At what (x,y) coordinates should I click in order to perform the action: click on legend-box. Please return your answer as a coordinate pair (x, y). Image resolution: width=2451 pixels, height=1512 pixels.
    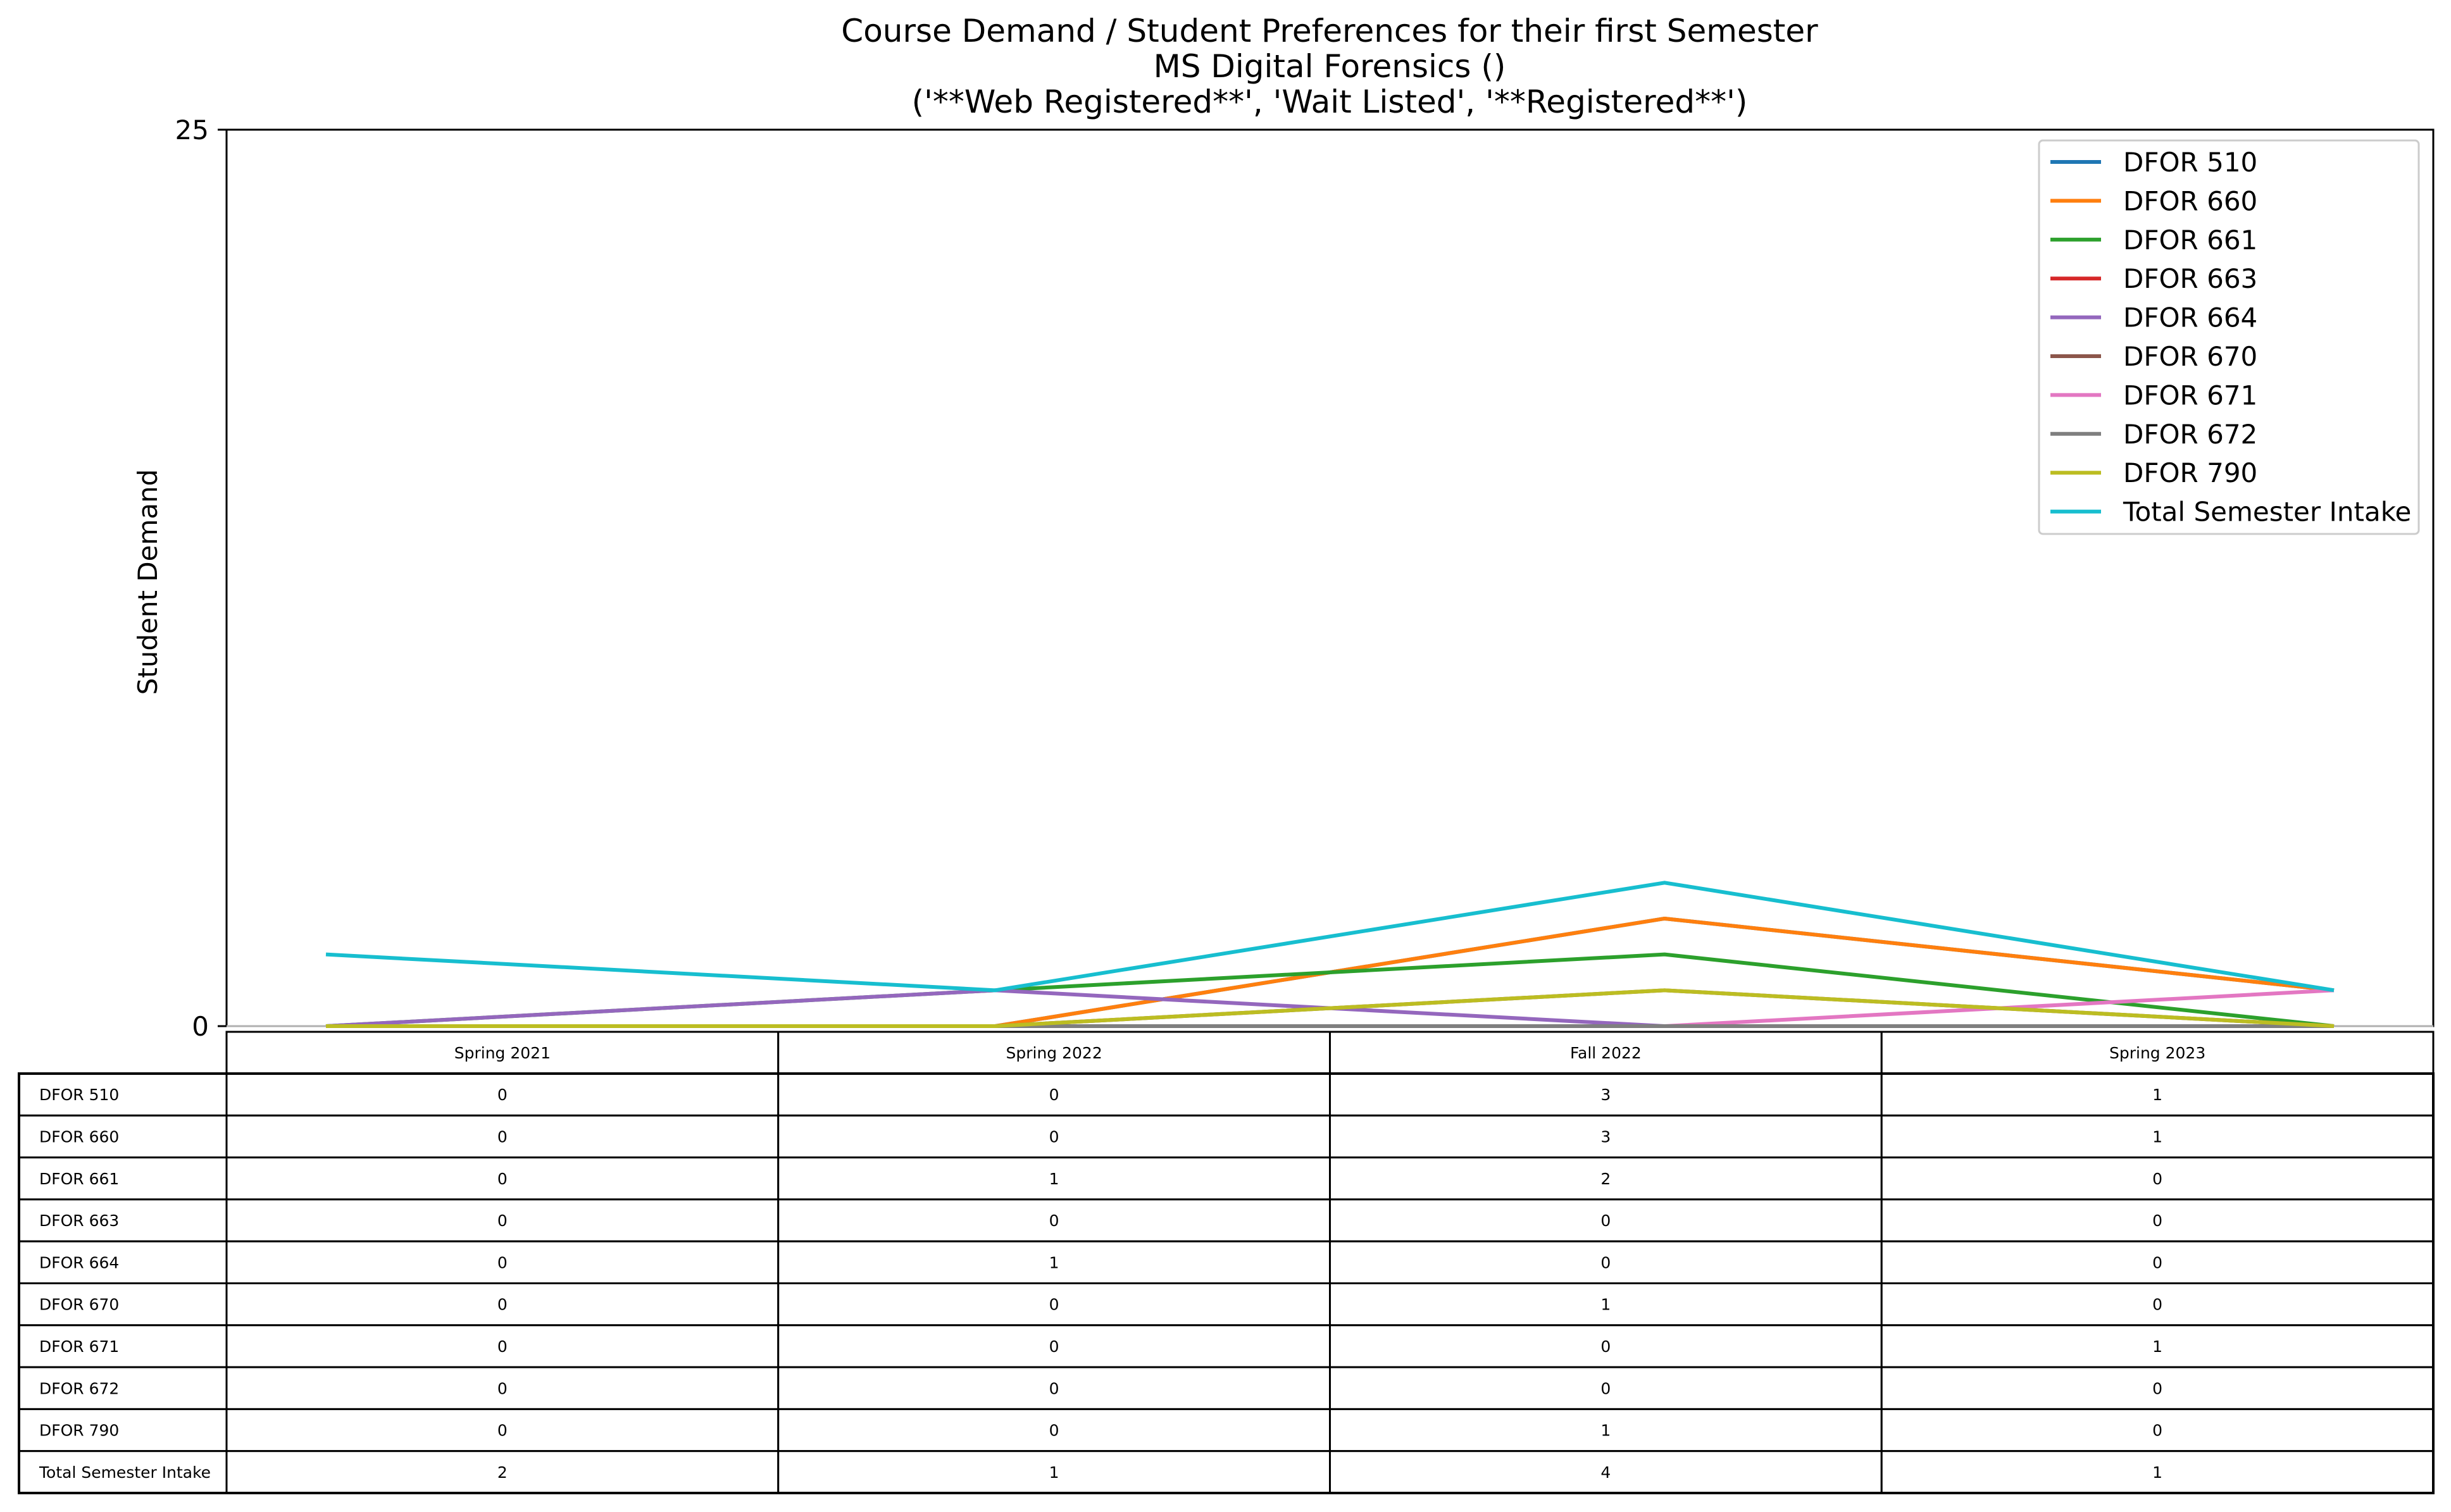
    Looking at the image, I should click on (2229, 337).